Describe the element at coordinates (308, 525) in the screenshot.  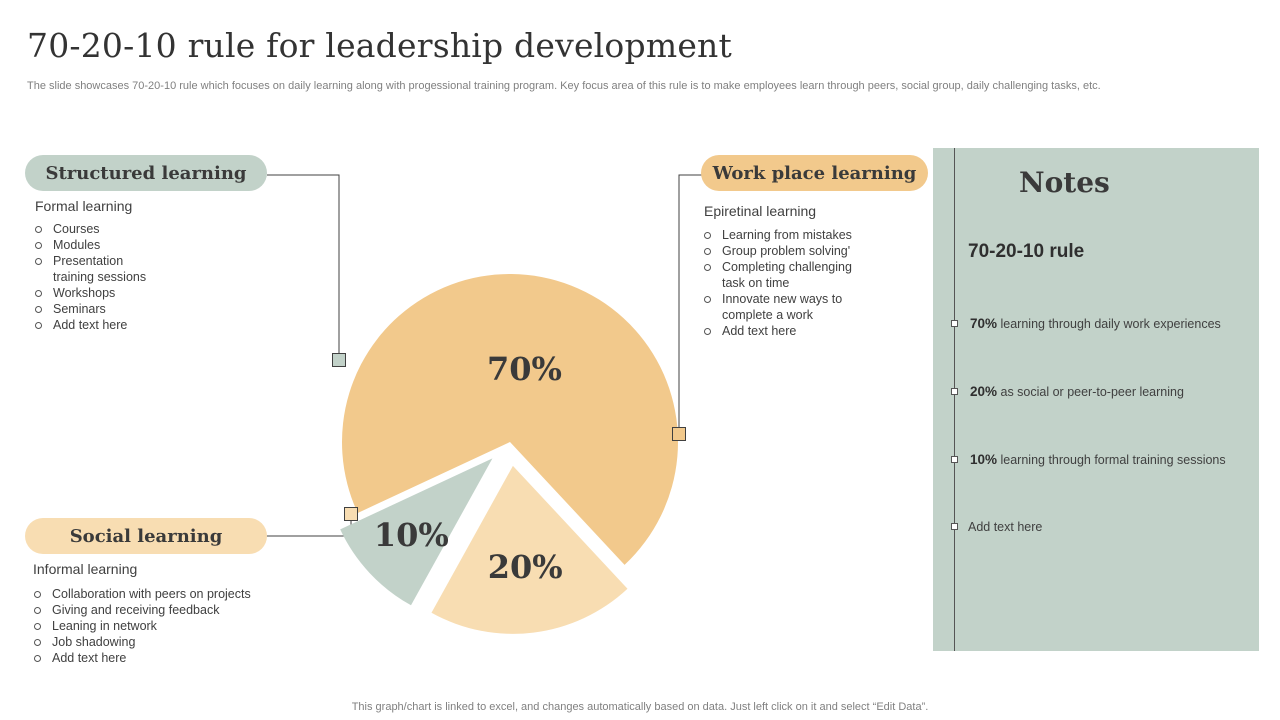
I see `connector-social` at that location.